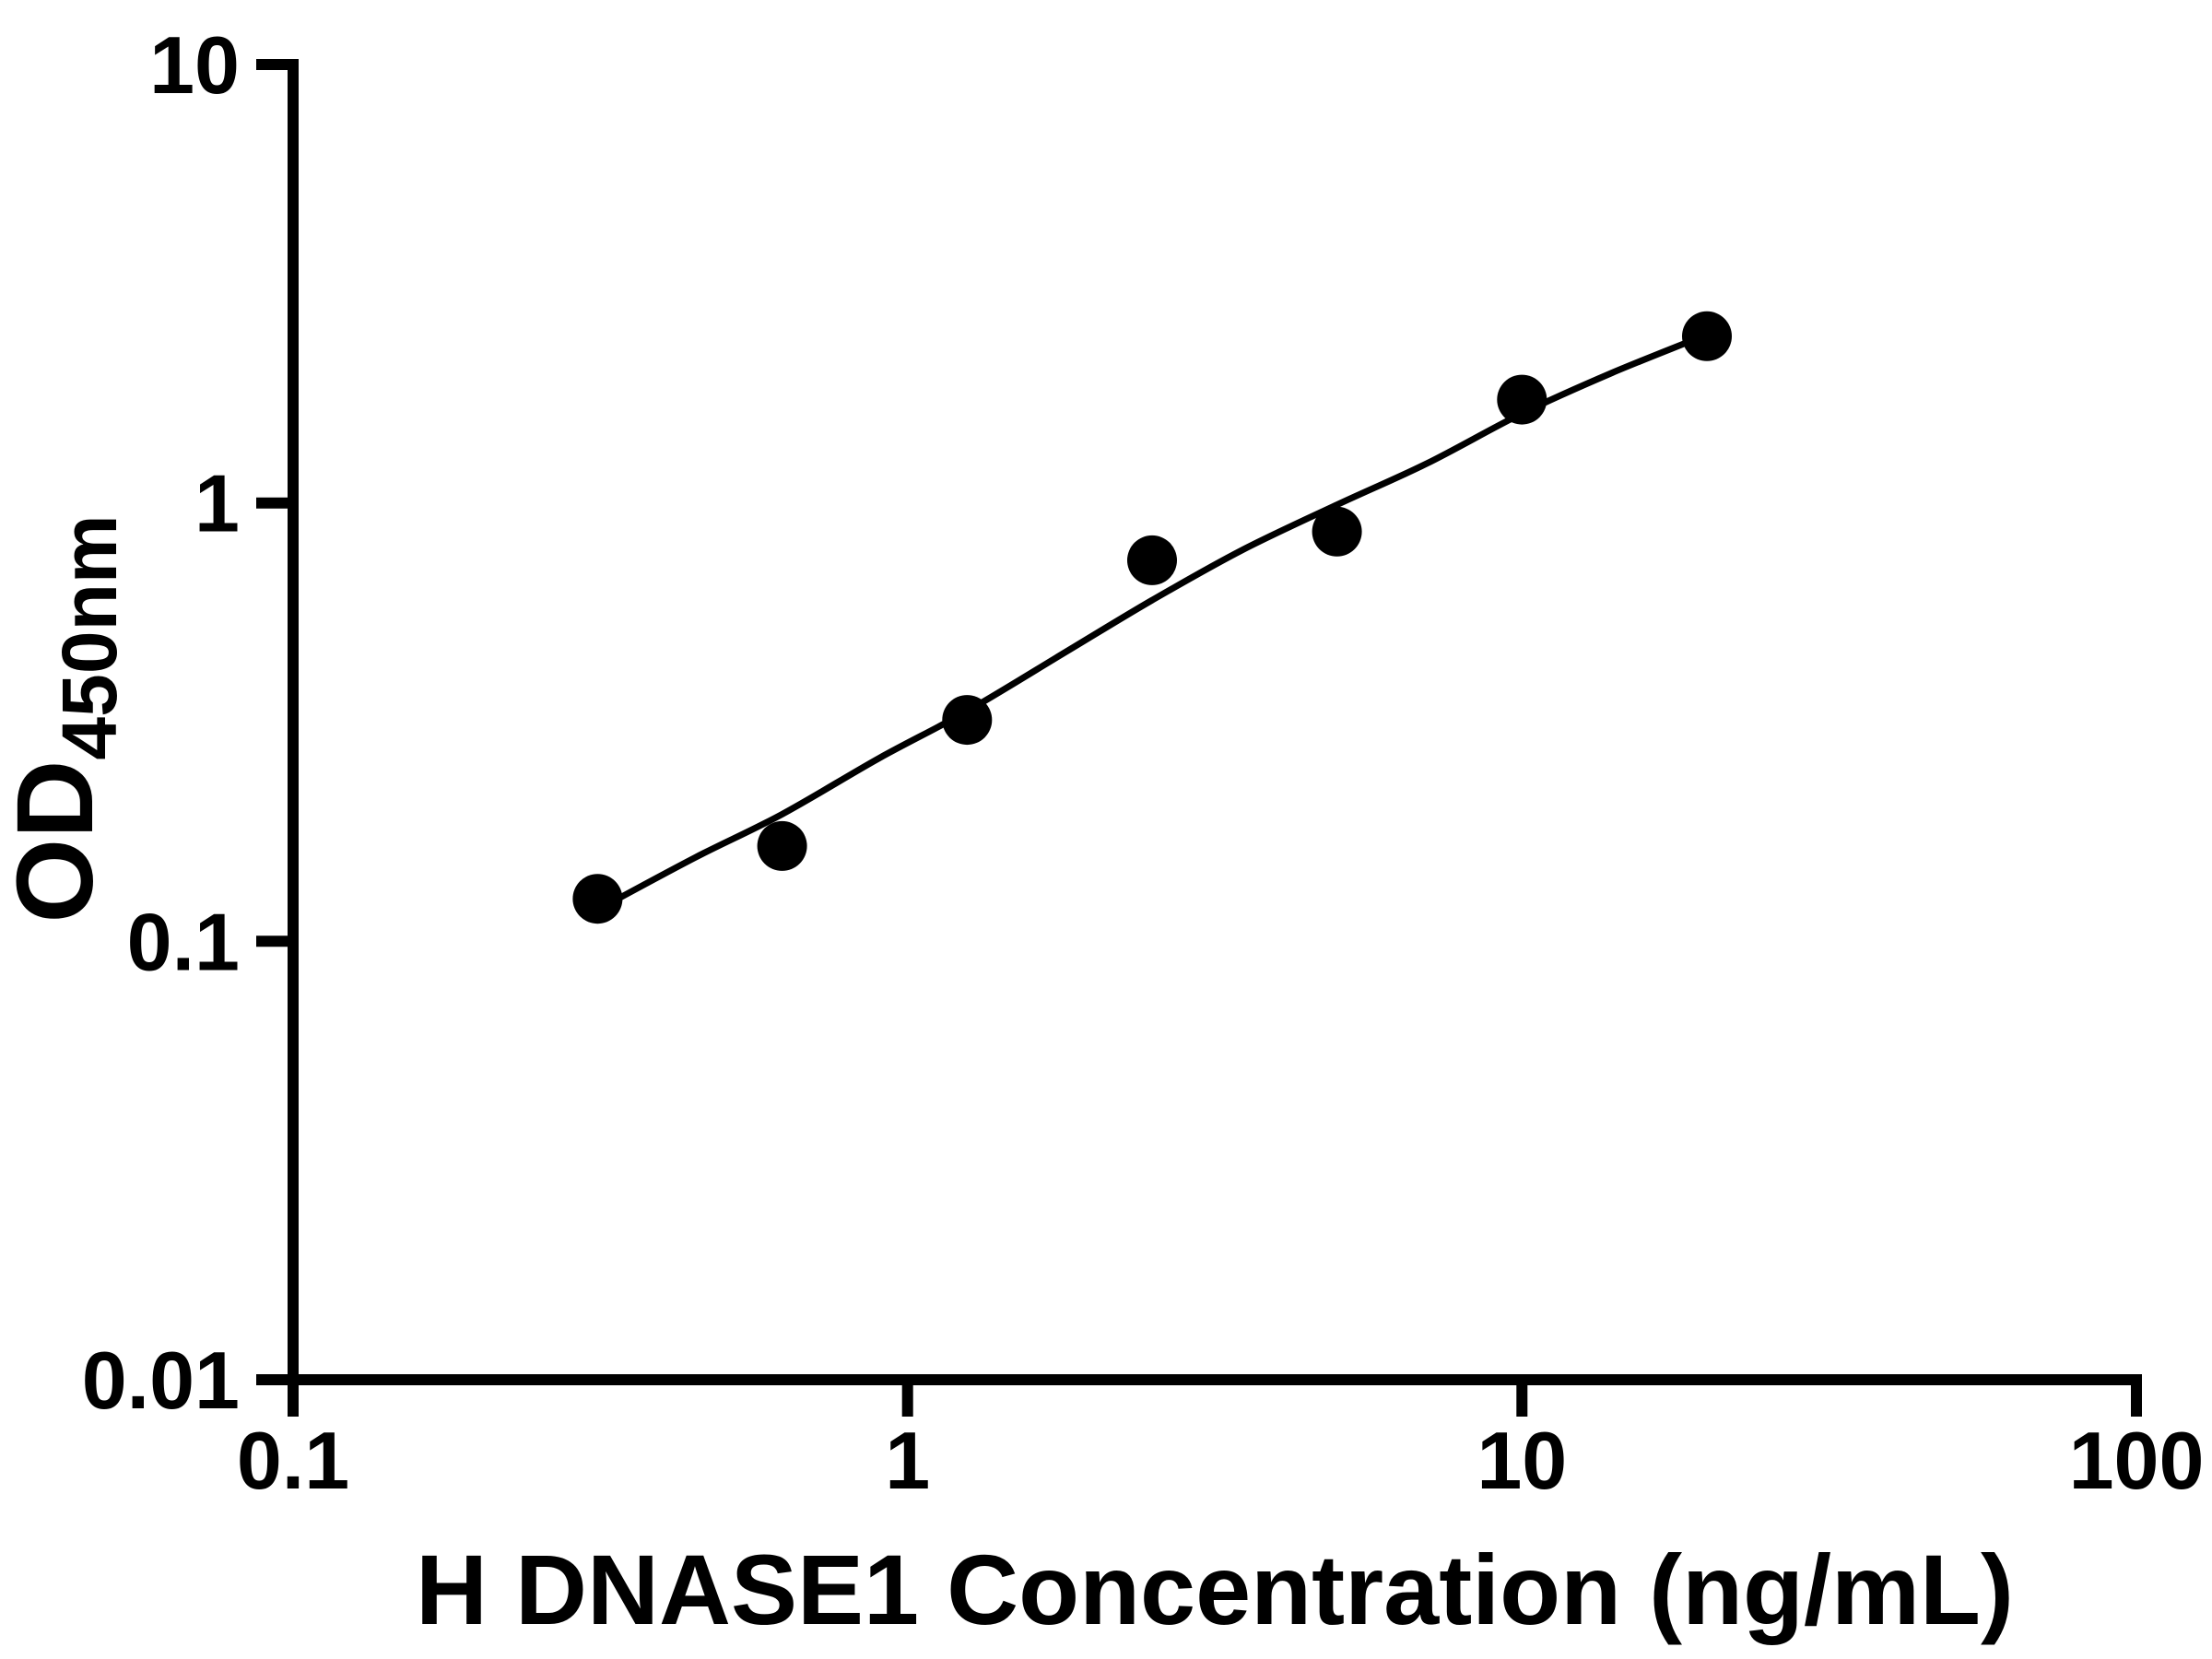 Image resolution: width=2212 pixels, height=1659 pixels. What do you see at coordinates (2137, 1460) in the screenshot?
I see `x-tick-label: 100` at bounding box center [2137, 1460].